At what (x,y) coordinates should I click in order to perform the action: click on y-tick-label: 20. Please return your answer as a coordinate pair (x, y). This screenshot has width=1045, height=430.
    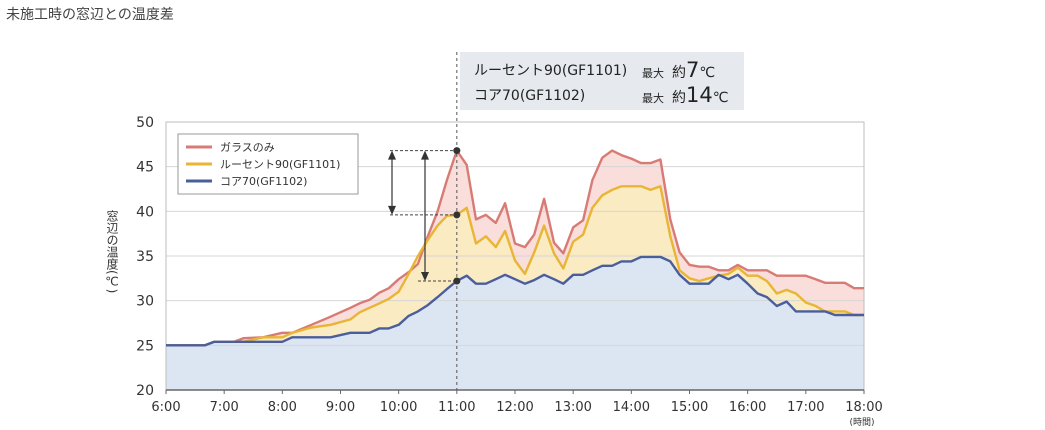
    Looking at the image, I should click on (145, 391).